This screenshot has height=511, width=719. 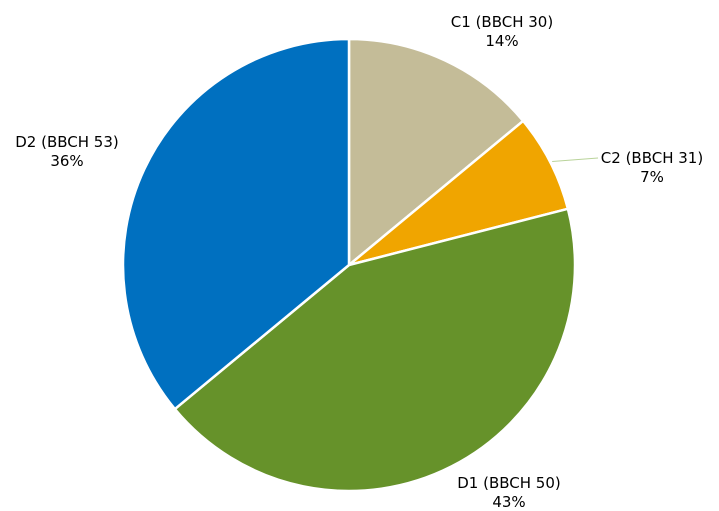 I want to click on slice-label-c1-category: C1 (BBCH 30), so click(x=502, y=22).